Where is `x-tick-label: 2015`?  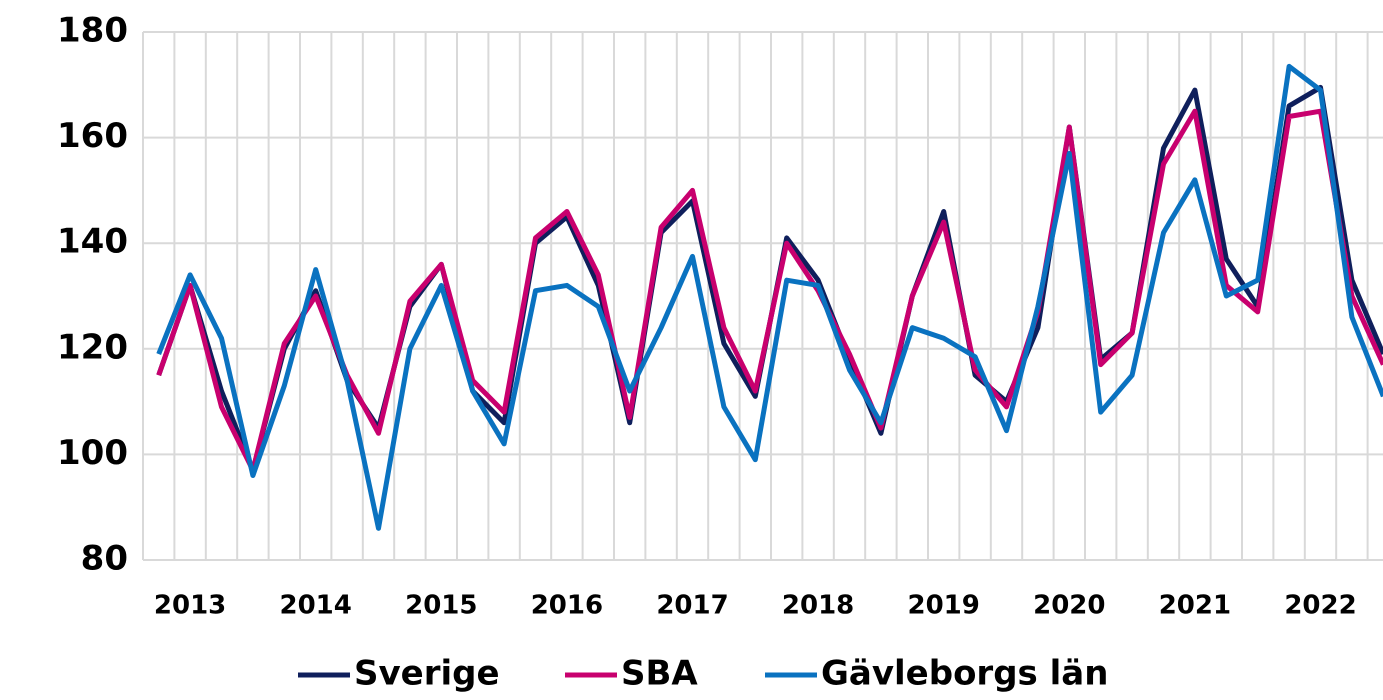
x-tick-label: 2015 is located at coordinates (441, 606).